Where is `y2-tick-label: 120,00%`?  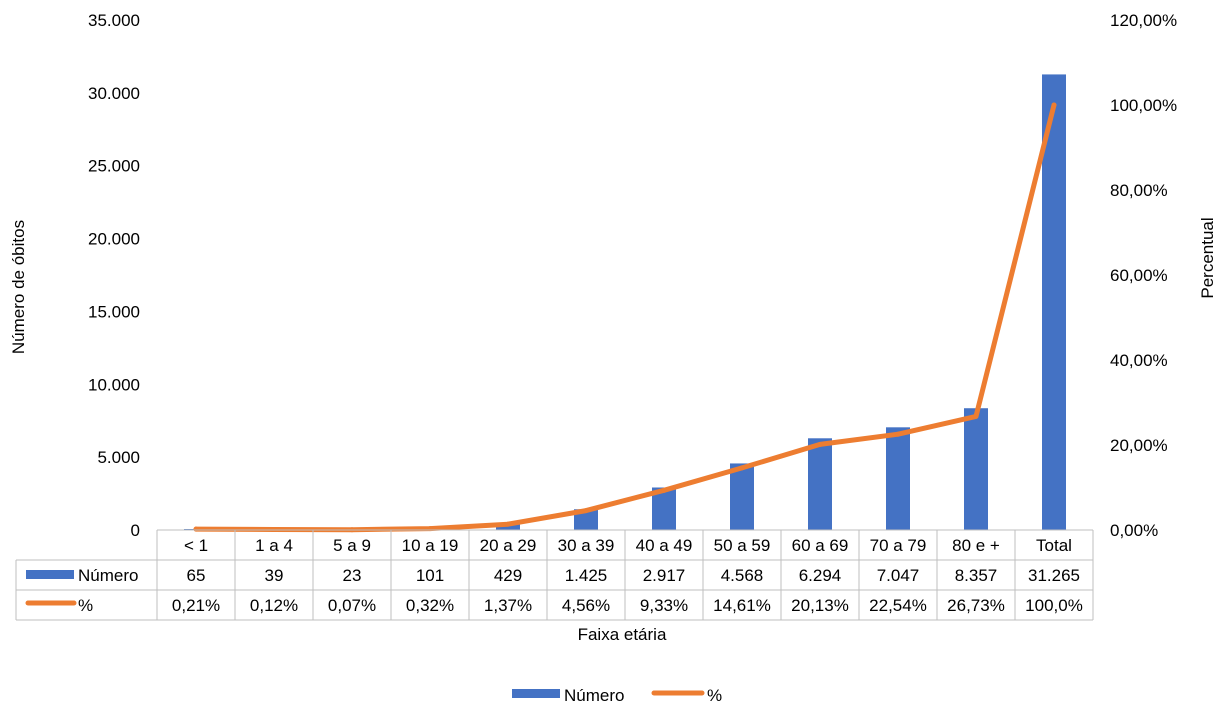 y2-tick-label: 120,00% is located at coordinates (1143, 20).